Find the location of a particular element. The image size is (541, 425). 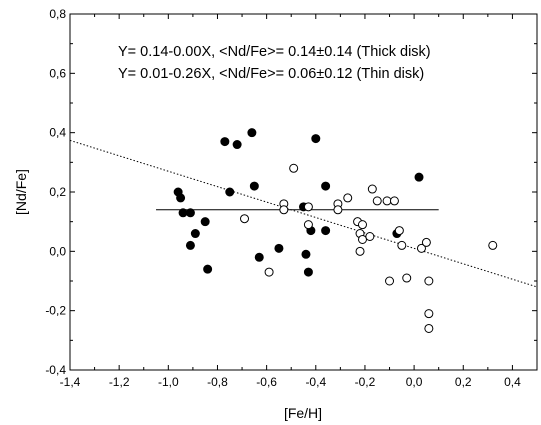

y-tick-label: 0,0 is located at coordinates (57, 251).